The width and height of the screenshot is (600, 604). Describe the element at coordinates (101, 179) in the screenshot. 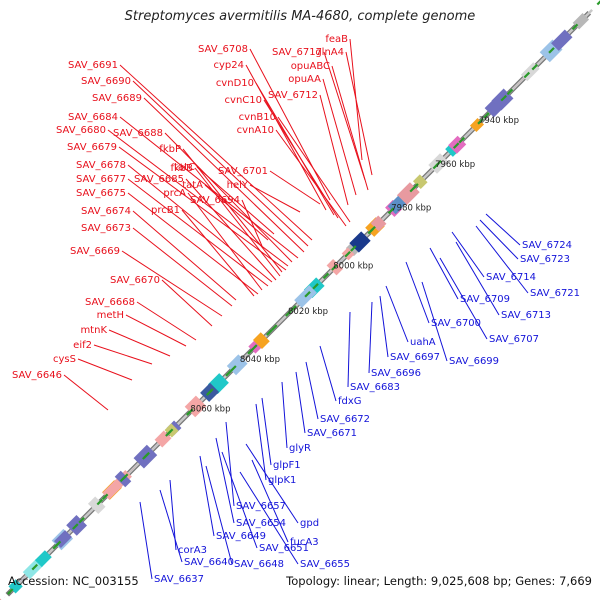

I see `gene-label-top: SAV_6677` at that location.